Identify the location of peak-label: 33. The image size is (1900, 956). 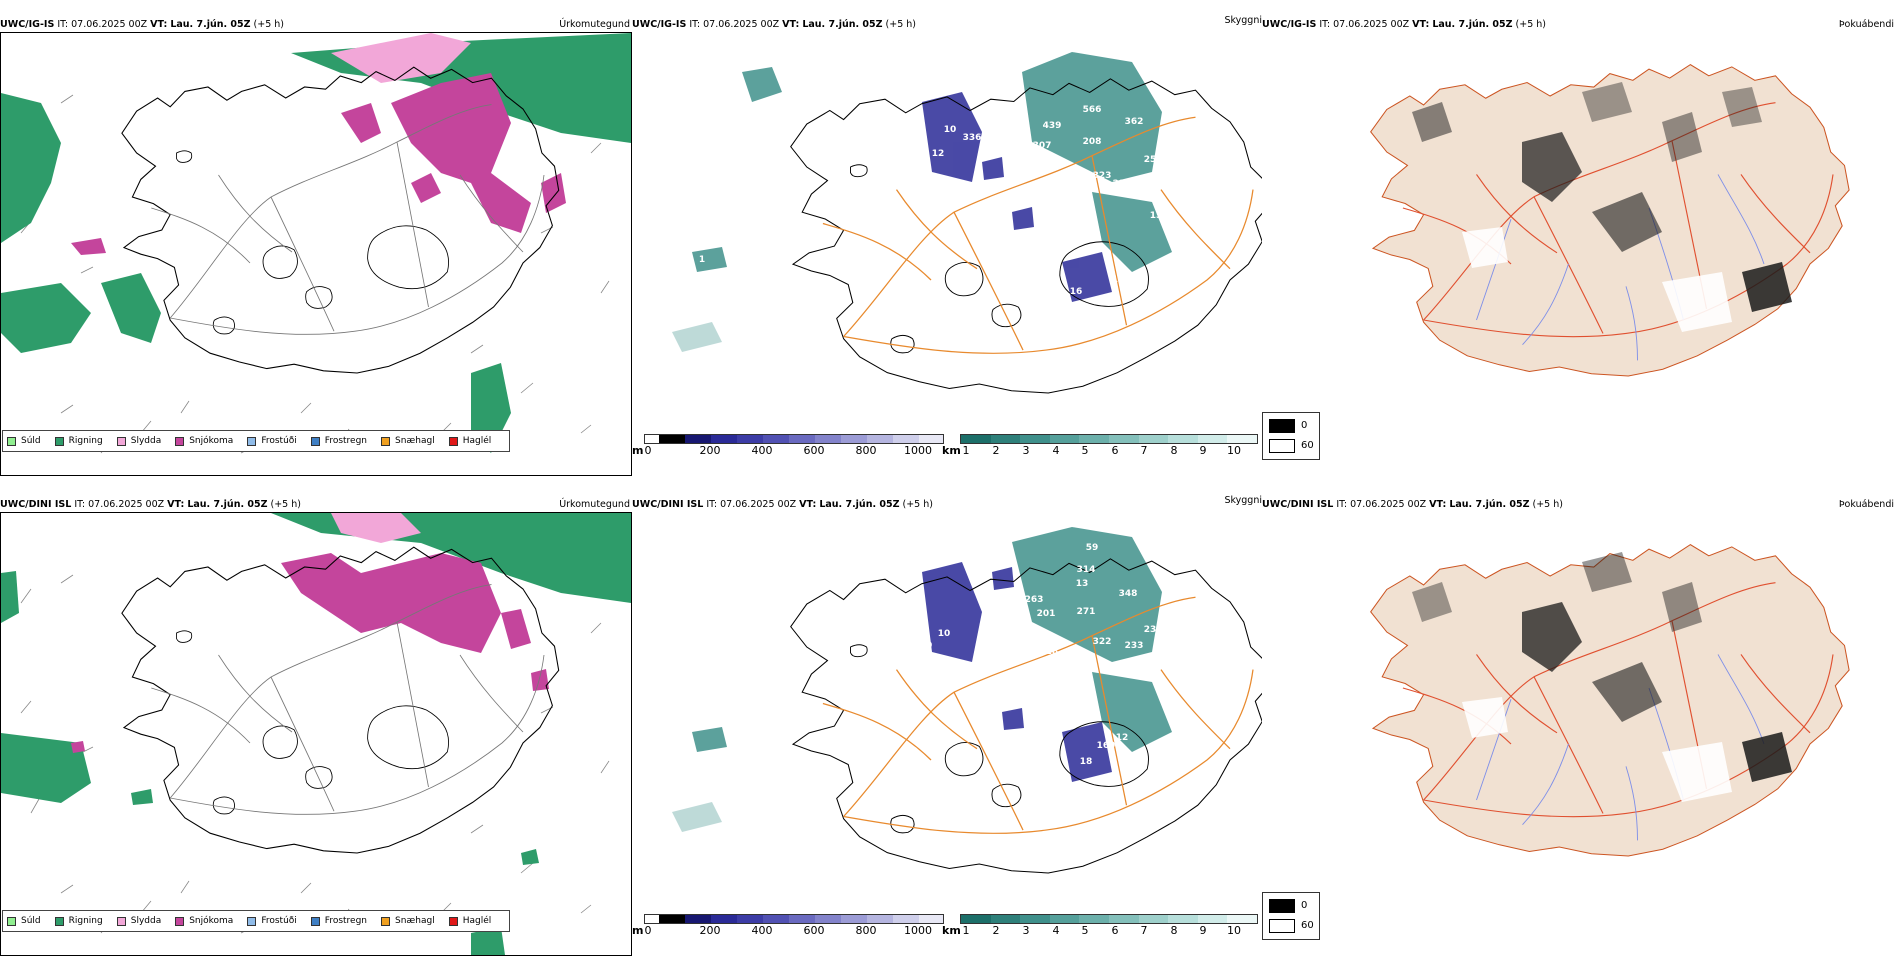
(982, 236).